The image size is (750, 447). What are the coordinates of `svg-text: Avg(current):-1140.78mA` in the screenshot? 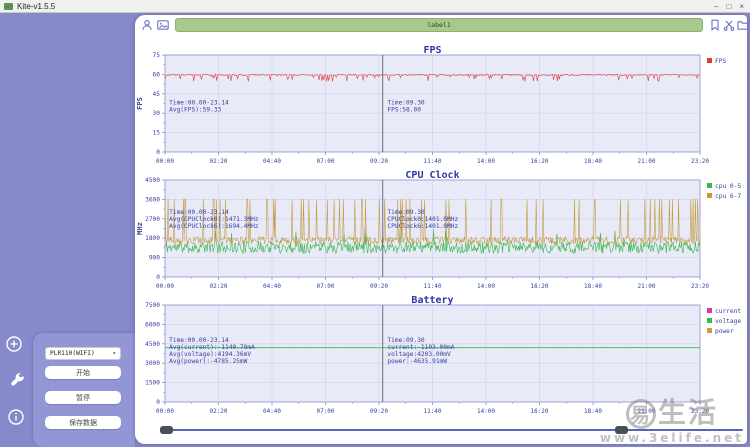 It's located at (212, 347).